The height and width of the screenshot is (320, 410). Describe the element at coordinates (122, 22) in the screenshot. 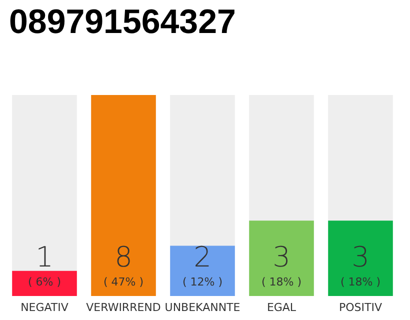

I see `chart-title: 089791564327` at that location.